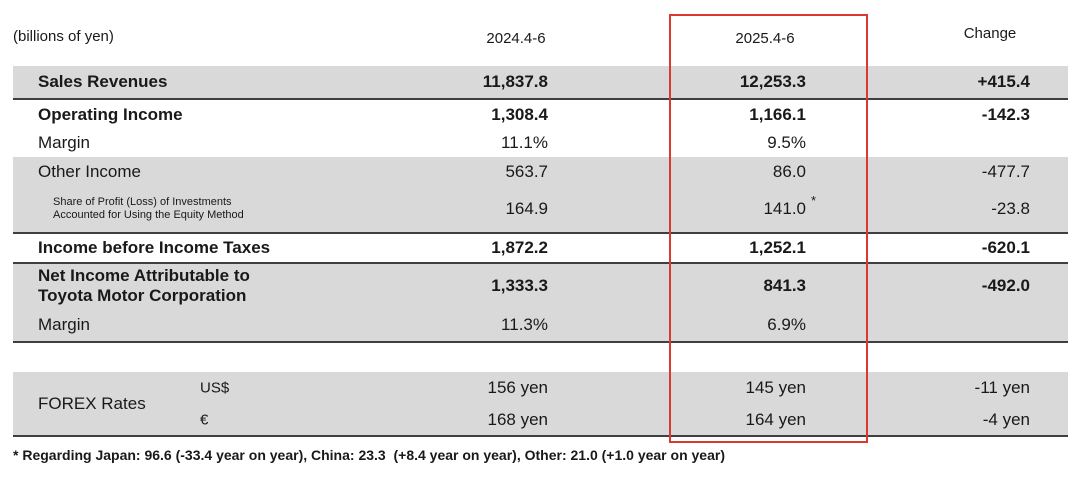 The height and width of the screenshot is (477, 1080). What do you see at coordinates (789, 171) in the screenshot?
I see `value-2025: 86.0` at bounding box center [789, 171].